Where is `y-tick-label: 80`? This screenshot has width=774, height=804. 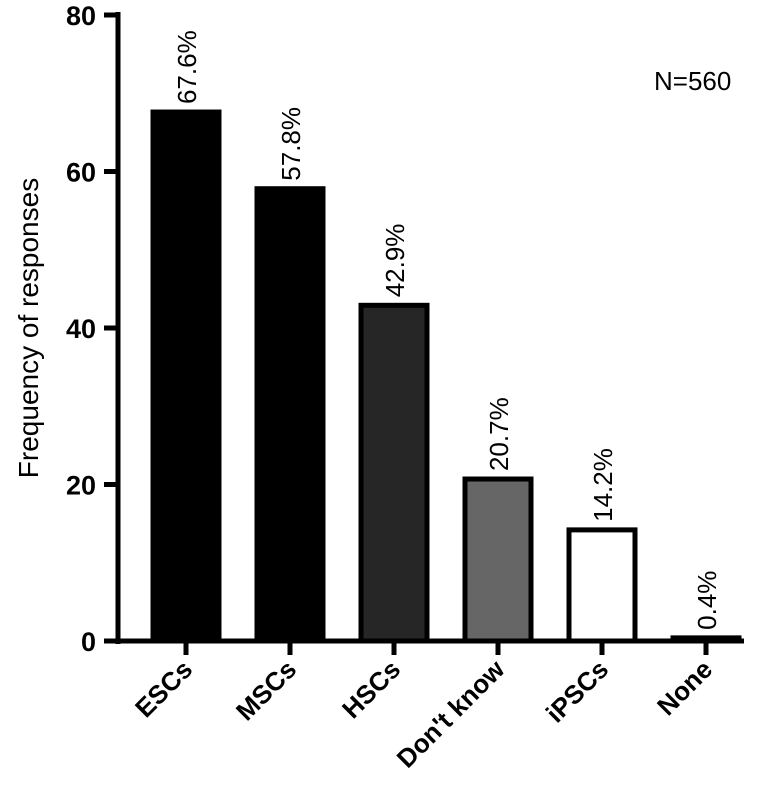 y-tick-label: 80 is located at coordinates (81, 16).